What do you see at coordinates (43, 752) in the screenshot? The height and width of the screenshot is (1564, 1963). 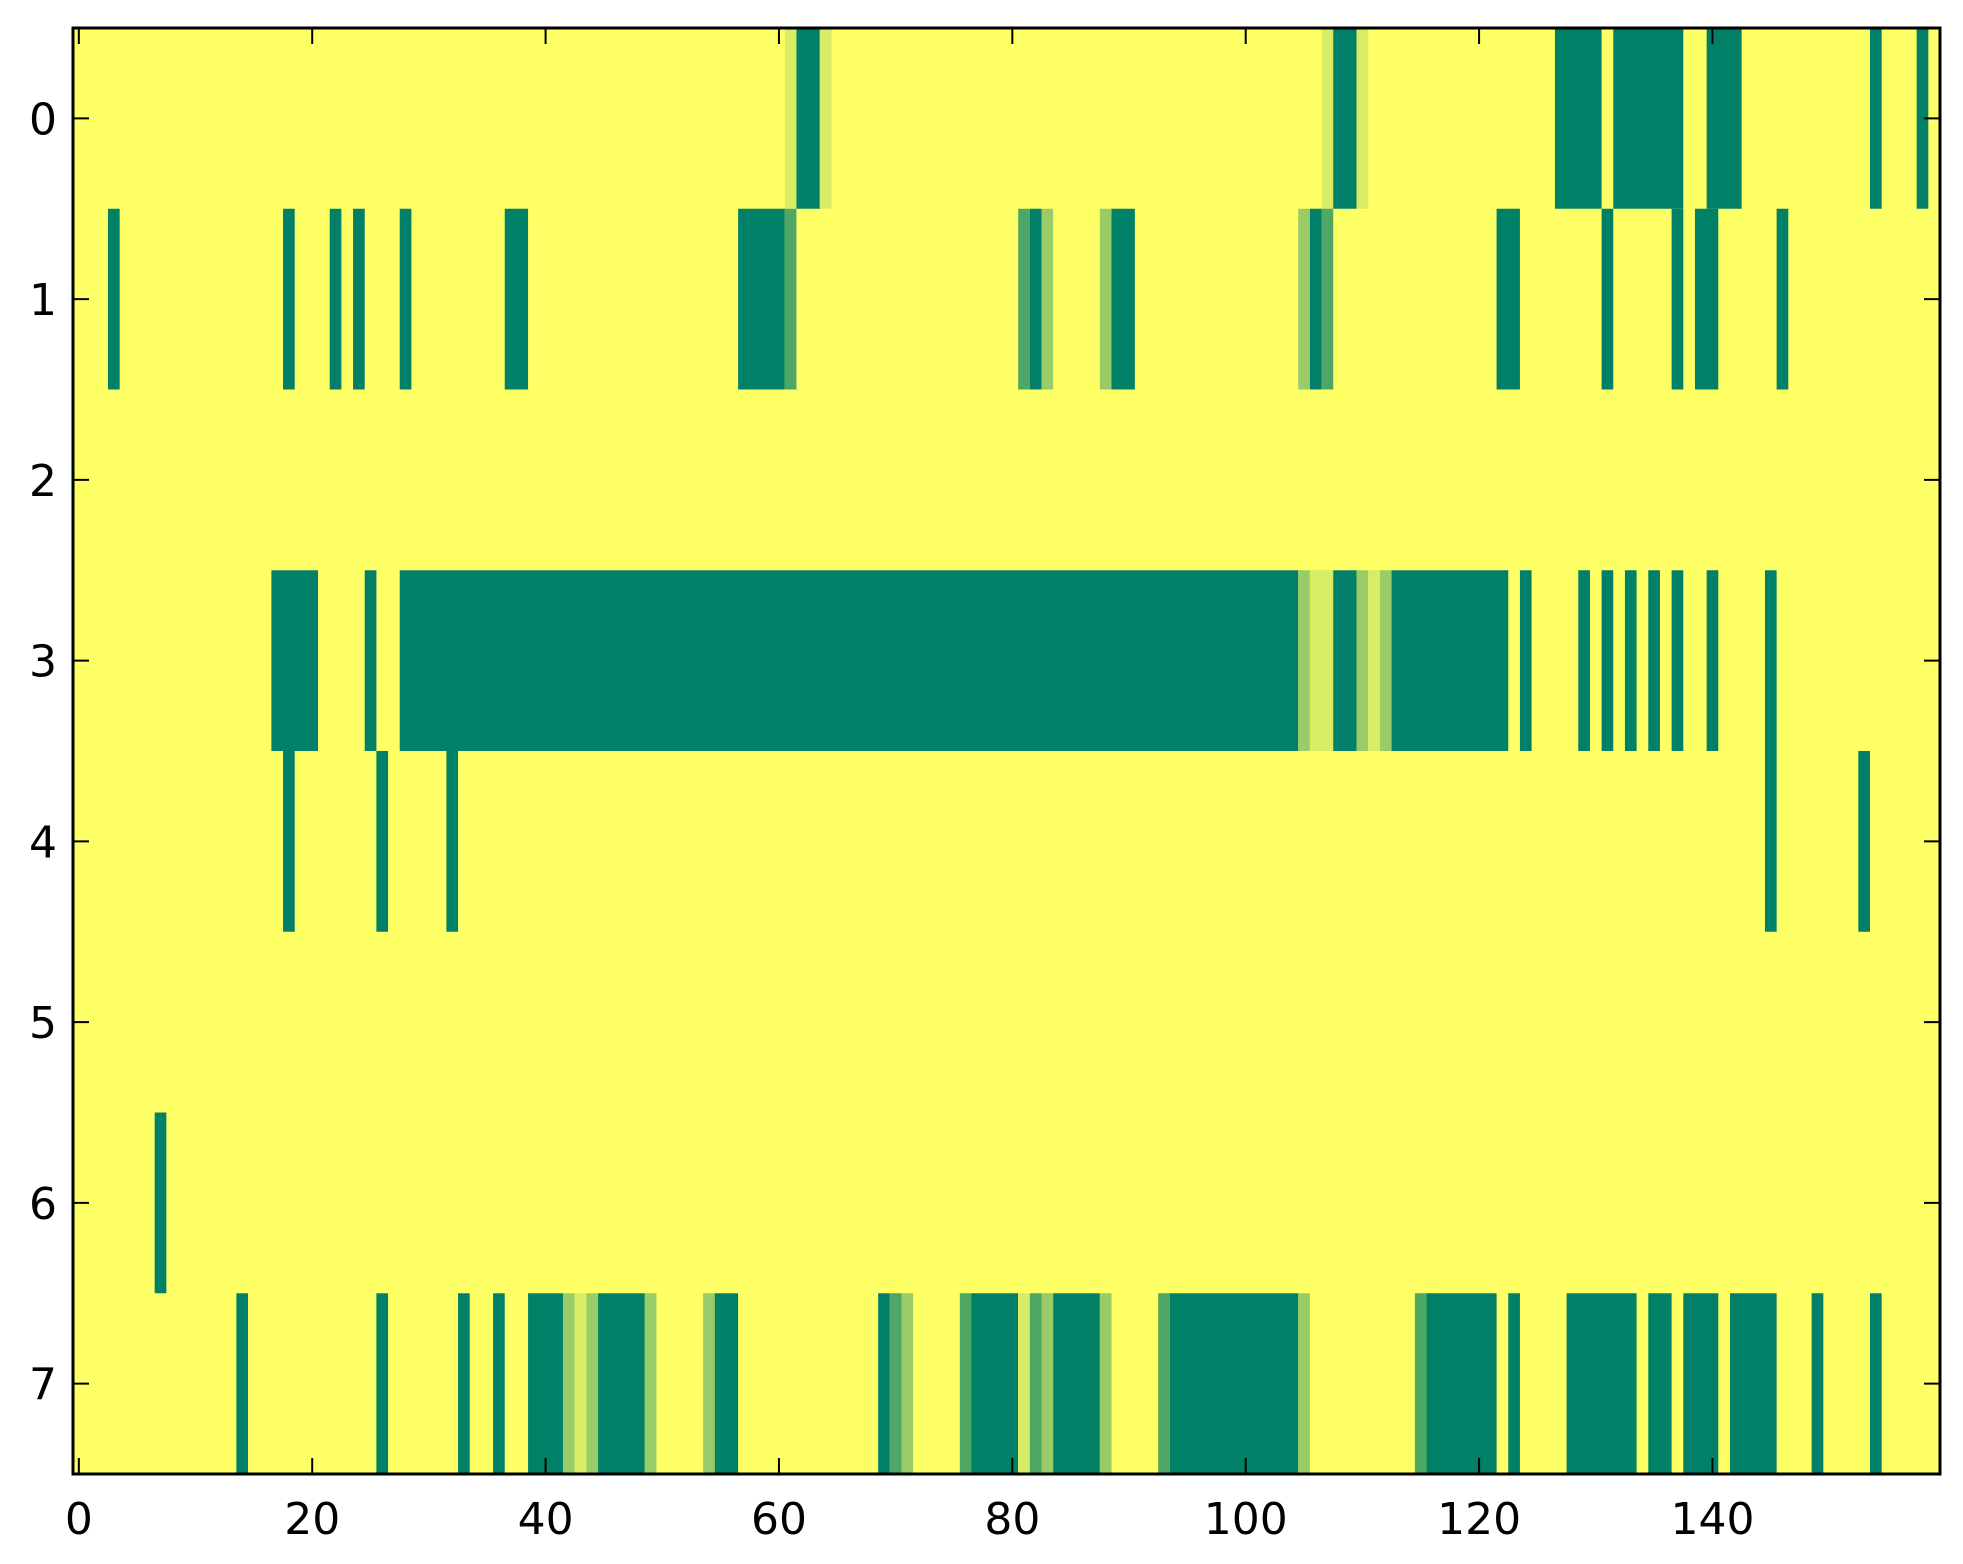 I see `y-tick-labels: 0 1 2 3 4 5 6 7` at bounding box center [43, 752].